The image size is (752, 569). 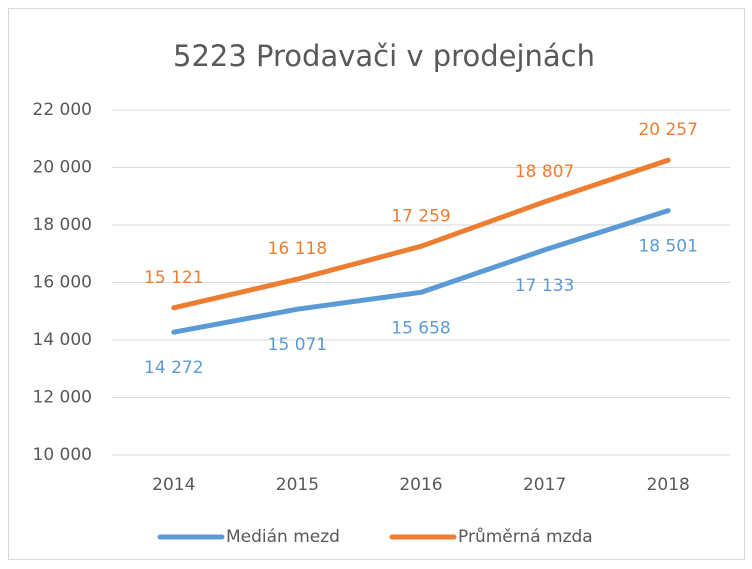 What do you see at coordinates (420, 485) in the screenshot?
I see `x-tick-label: 2016` at bounding box center [420, 485].